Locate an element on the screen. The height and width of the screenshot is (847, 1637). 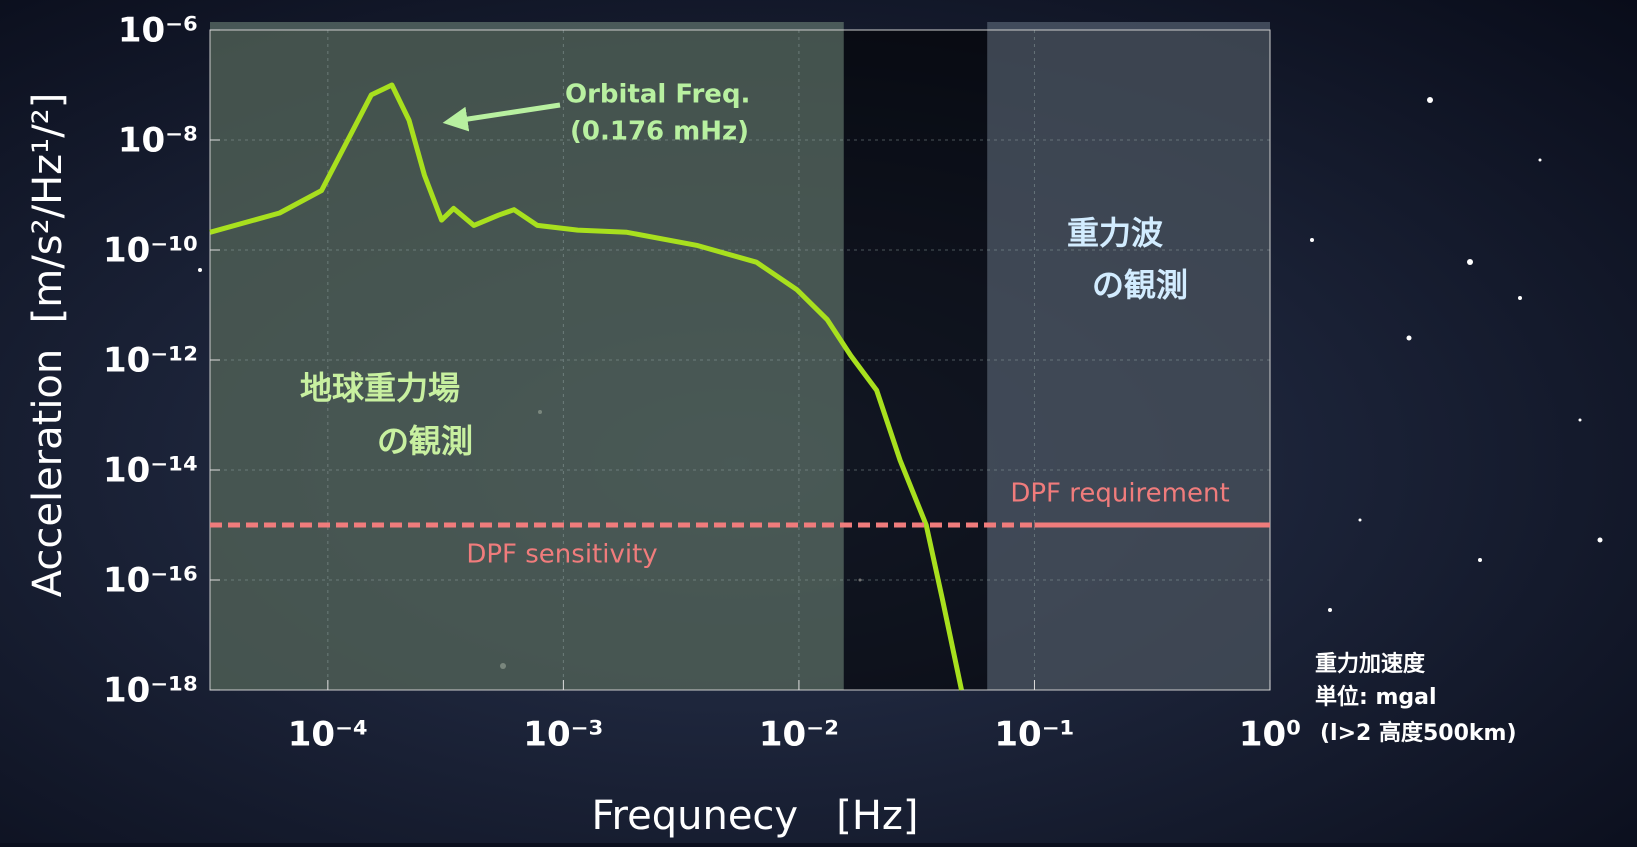
region-label: 重力波 is located at coordinates (1115, 233).